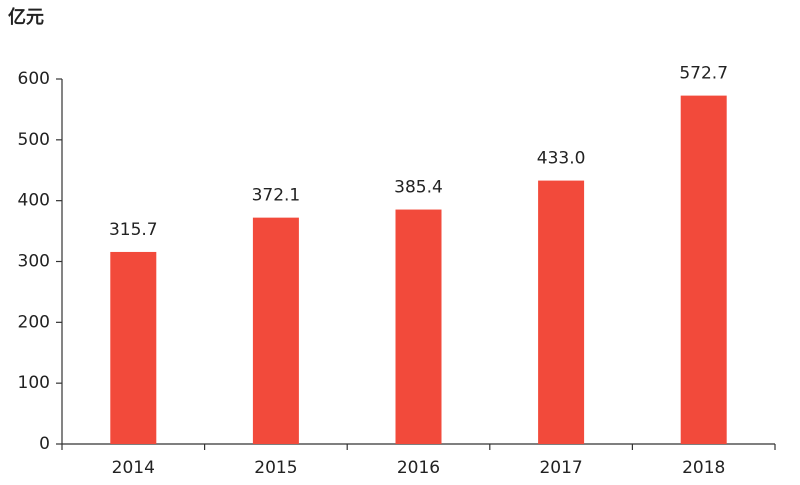 This screenshot has width=800, height=485. Describe the element at coordinates (34, 201) in the screenshot. I see `y-tick-label: 400` at that location.